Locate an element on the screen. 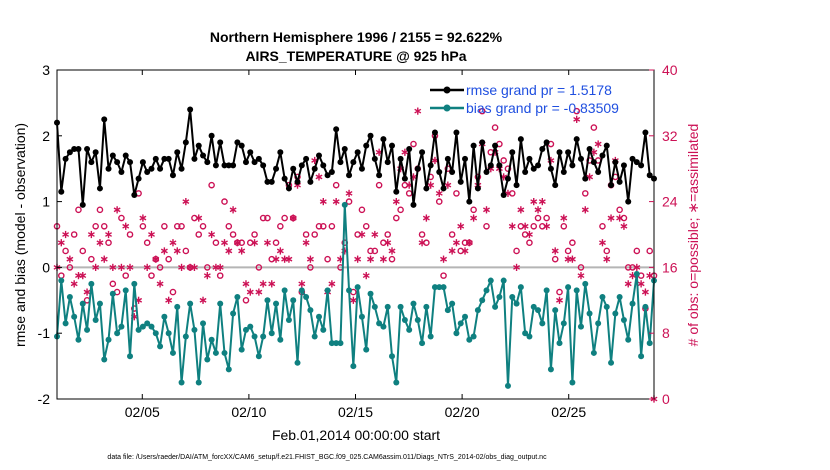 This screenshot has width=830, height=470. y-axis-left-label: rmse and bias (model - observation) is located at coordinates (20, 235).